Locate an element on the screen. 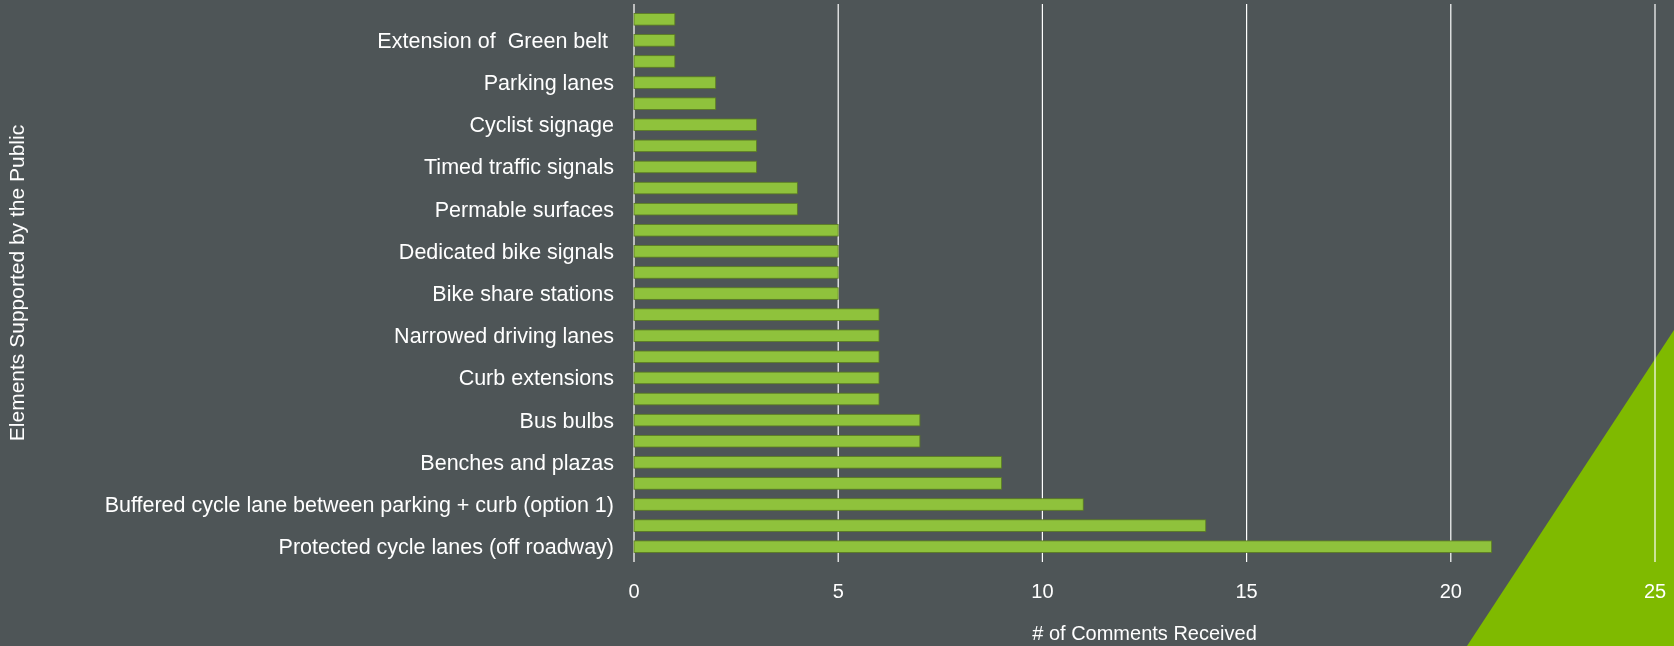  y-tick-label: Narrowed driving lanes is located at coordinates (504, 336).